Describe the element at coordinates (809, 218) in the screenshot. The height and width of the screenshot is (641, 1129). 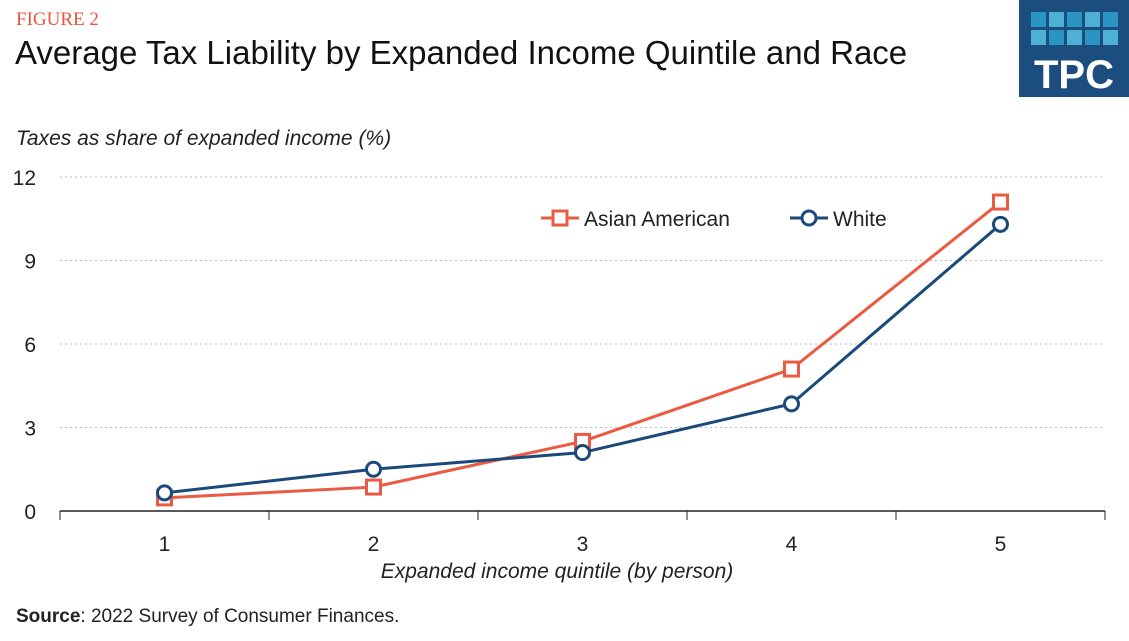
I see `legend-marker-white` at that location.